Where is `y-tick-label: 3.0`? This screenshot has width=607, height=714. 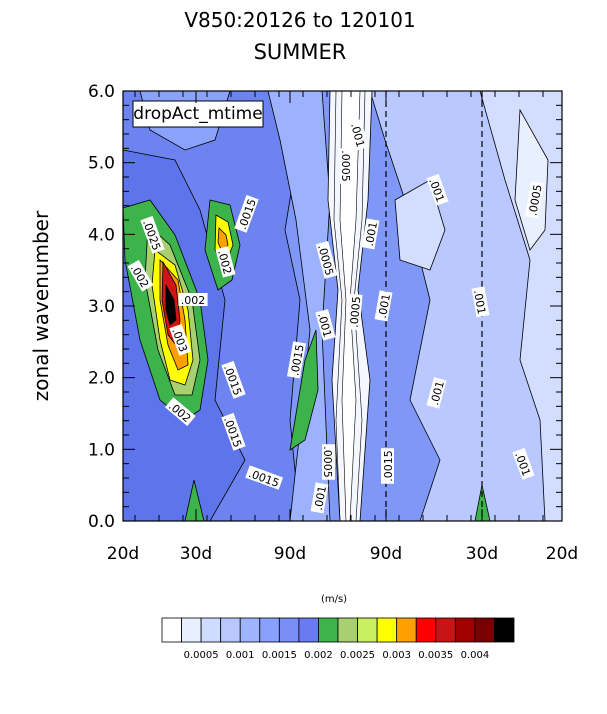 y-tick-label: 3.0 is located at coordinates (101, 307).